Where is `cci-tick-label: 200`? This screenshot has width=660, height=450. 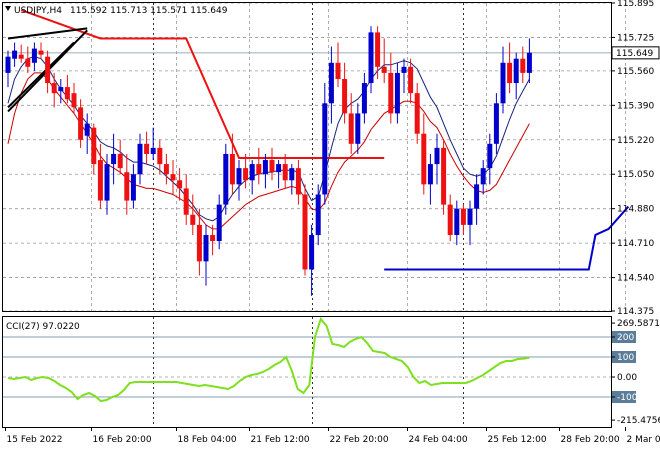 cci-tick-label: 200 is located at coordinates (625, 338).